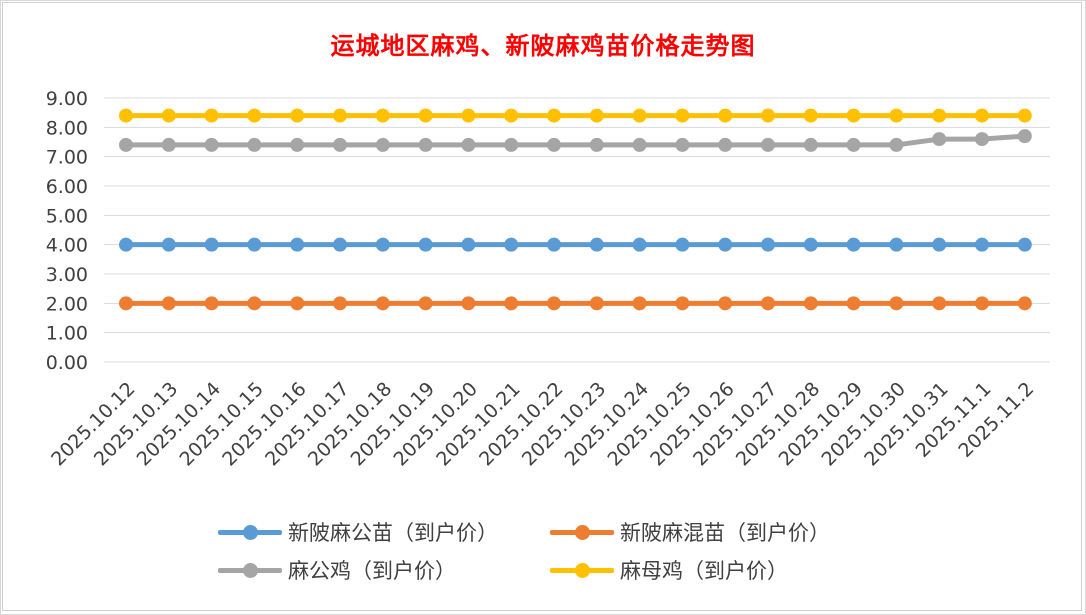 The image size is (1086, 615). What do you see at coordinates (67, 158) in the screenshot?
I see `y-tick-label: 7.00` at bounding box center [67, 158].